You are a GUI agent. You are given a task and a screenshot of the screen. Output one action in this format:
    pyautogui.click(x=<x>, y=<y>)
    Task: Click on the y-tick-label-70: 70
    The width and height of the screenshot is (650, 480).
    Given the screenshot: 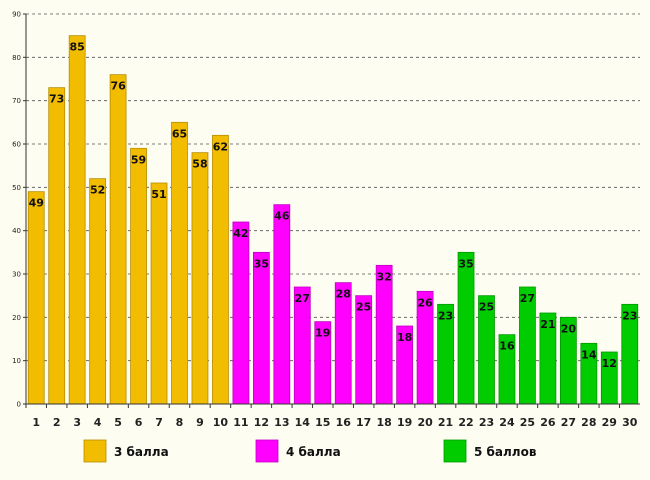 What is the action you would take?
    pyautogui.click(x=16, y=101)
    